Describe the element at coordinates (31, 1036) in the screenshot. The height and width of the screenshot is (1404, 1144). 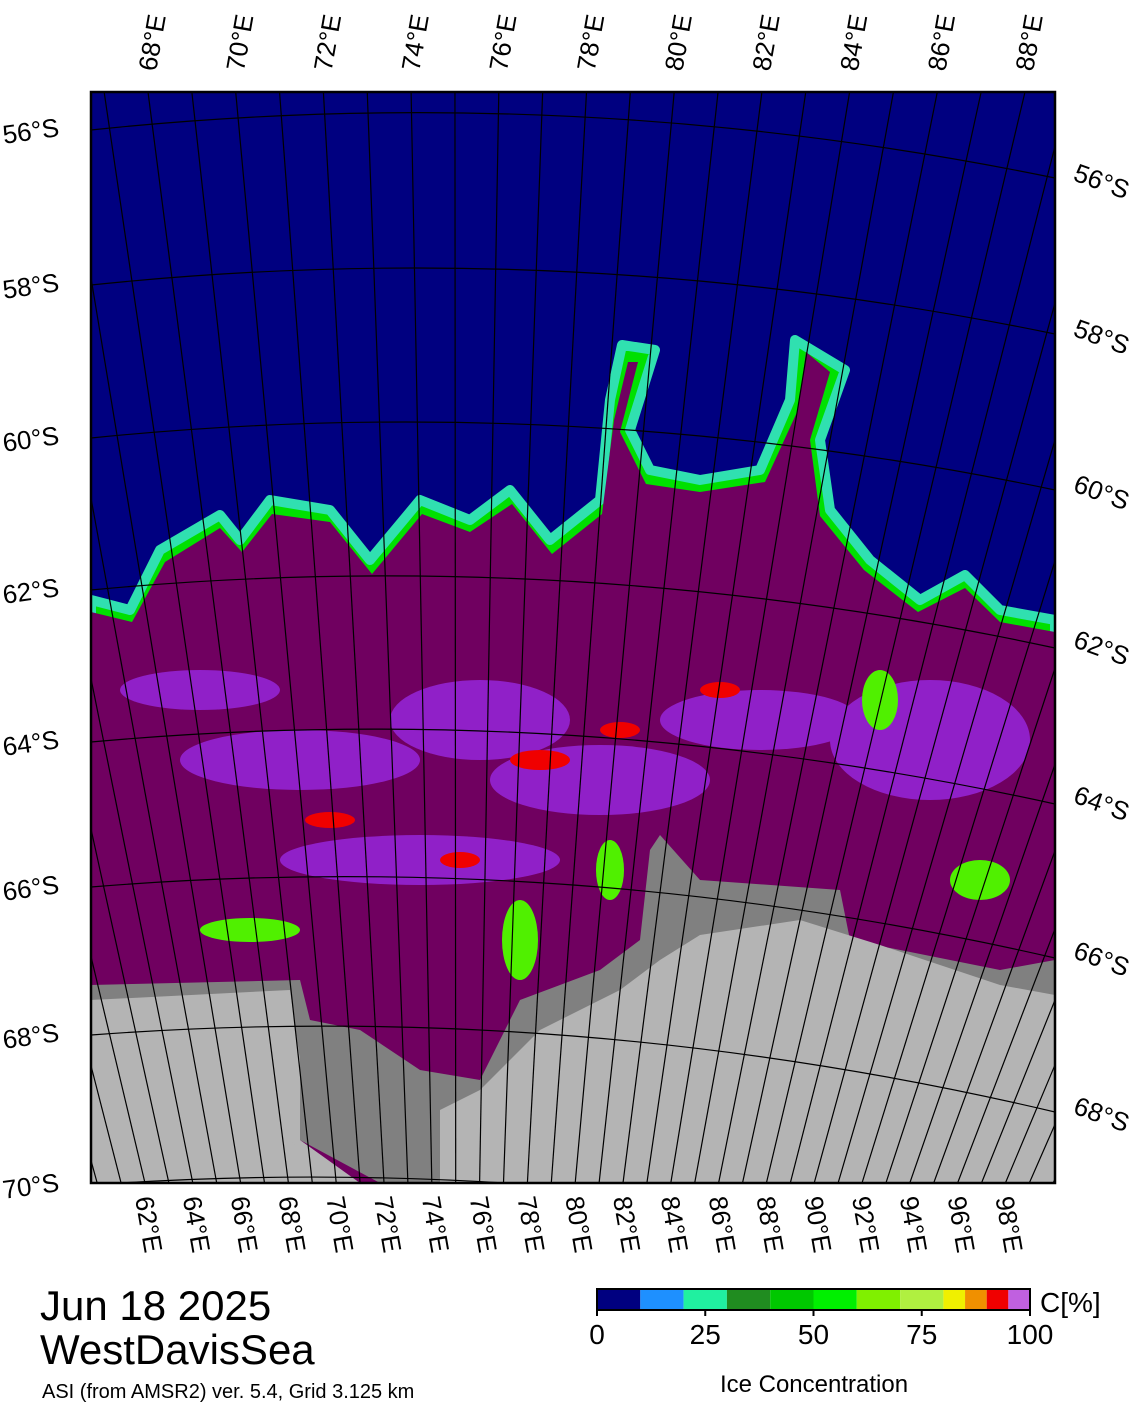
I see `left-lat-label: 68°S` at that location.